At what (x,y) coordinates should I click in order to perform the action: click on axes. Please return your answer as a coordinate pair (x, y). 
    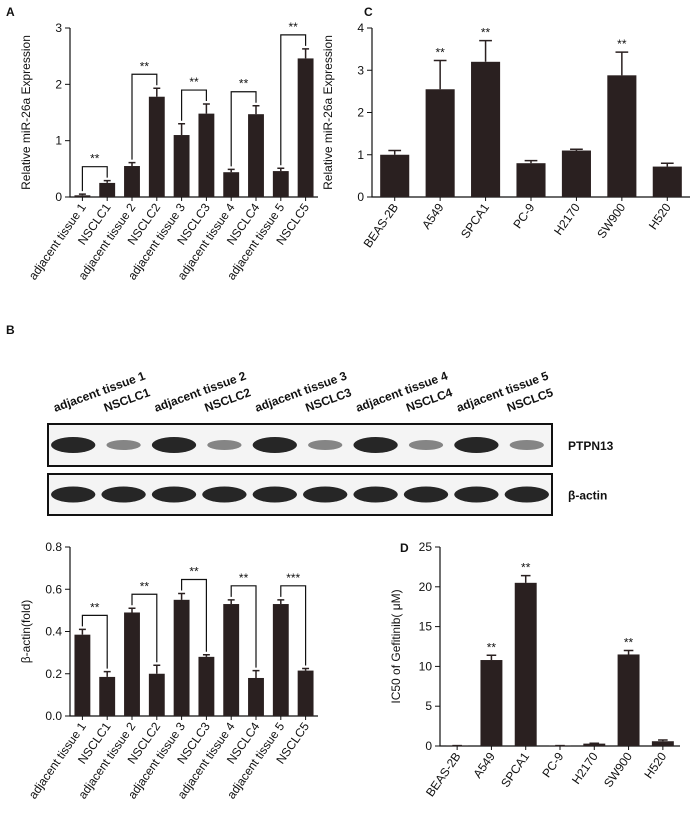
    Looking at the image, I should click on (559, 647).